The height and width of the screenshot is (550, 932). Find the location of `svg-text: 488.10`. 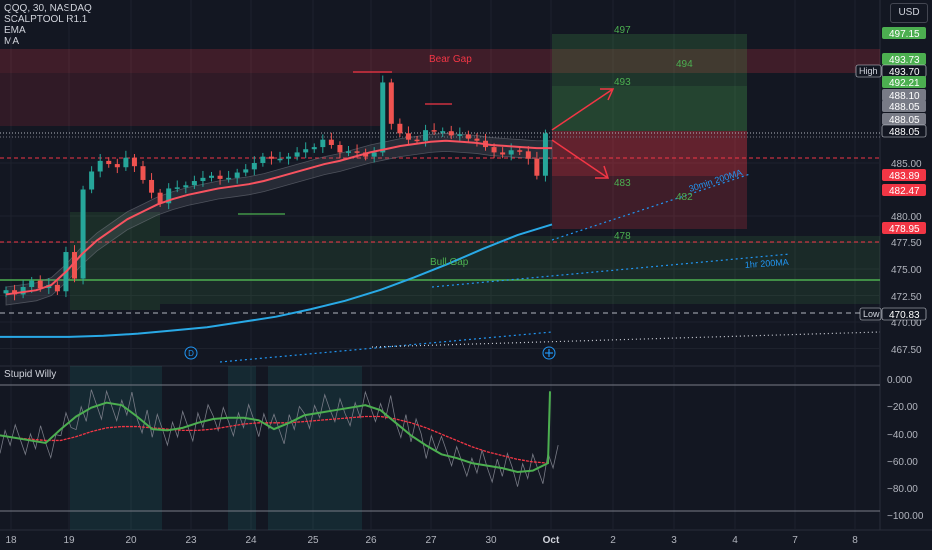

svg-text: 488.10 is located at coordinates (904, 96).